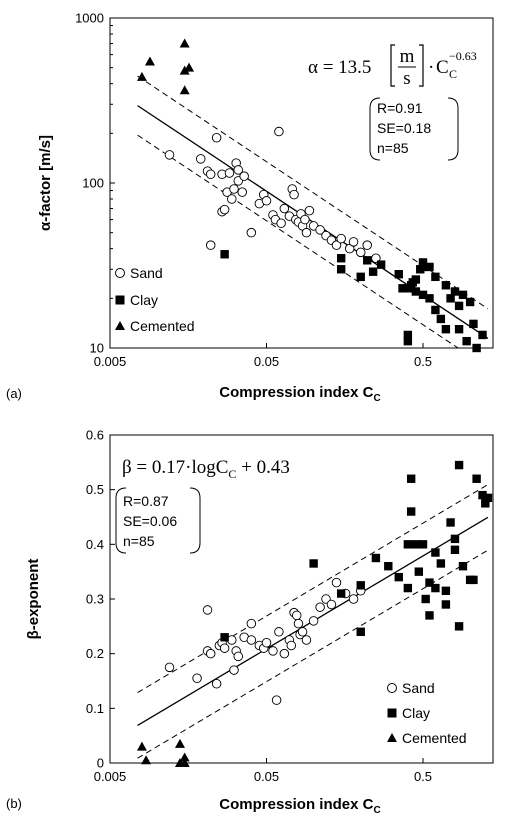 This screenshot has height=826, width=511. I want to click on x-axis-label-b-sub: C, so click(376, 810).